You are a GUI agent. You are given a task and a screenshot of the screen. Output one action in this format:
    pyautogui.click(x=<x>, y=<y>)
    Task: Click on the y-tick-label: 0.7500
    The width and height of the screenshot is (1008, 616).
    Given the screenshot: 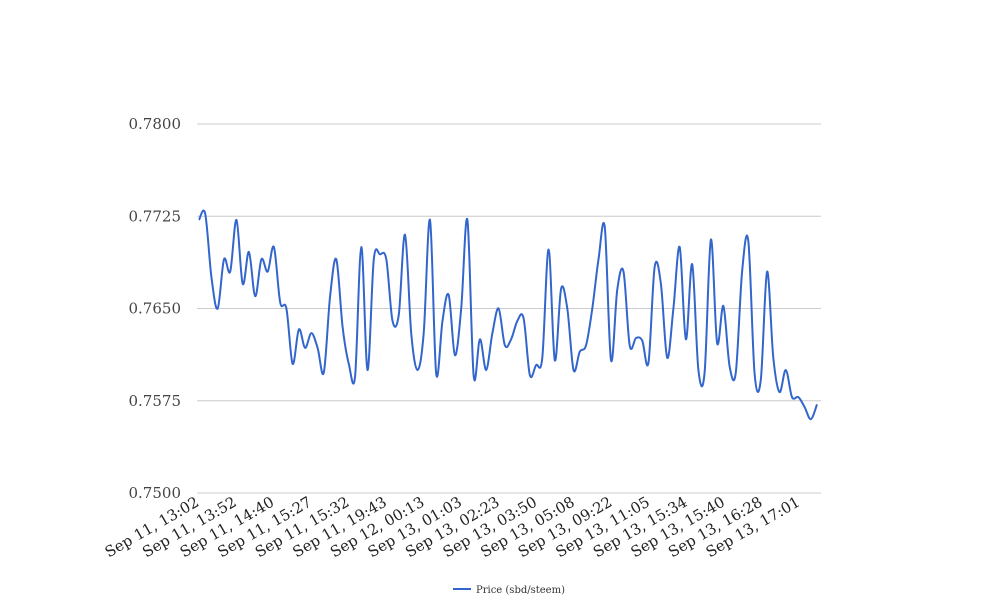 What is the action you would take?
    pyautogui.click(x=155, y=493)
    